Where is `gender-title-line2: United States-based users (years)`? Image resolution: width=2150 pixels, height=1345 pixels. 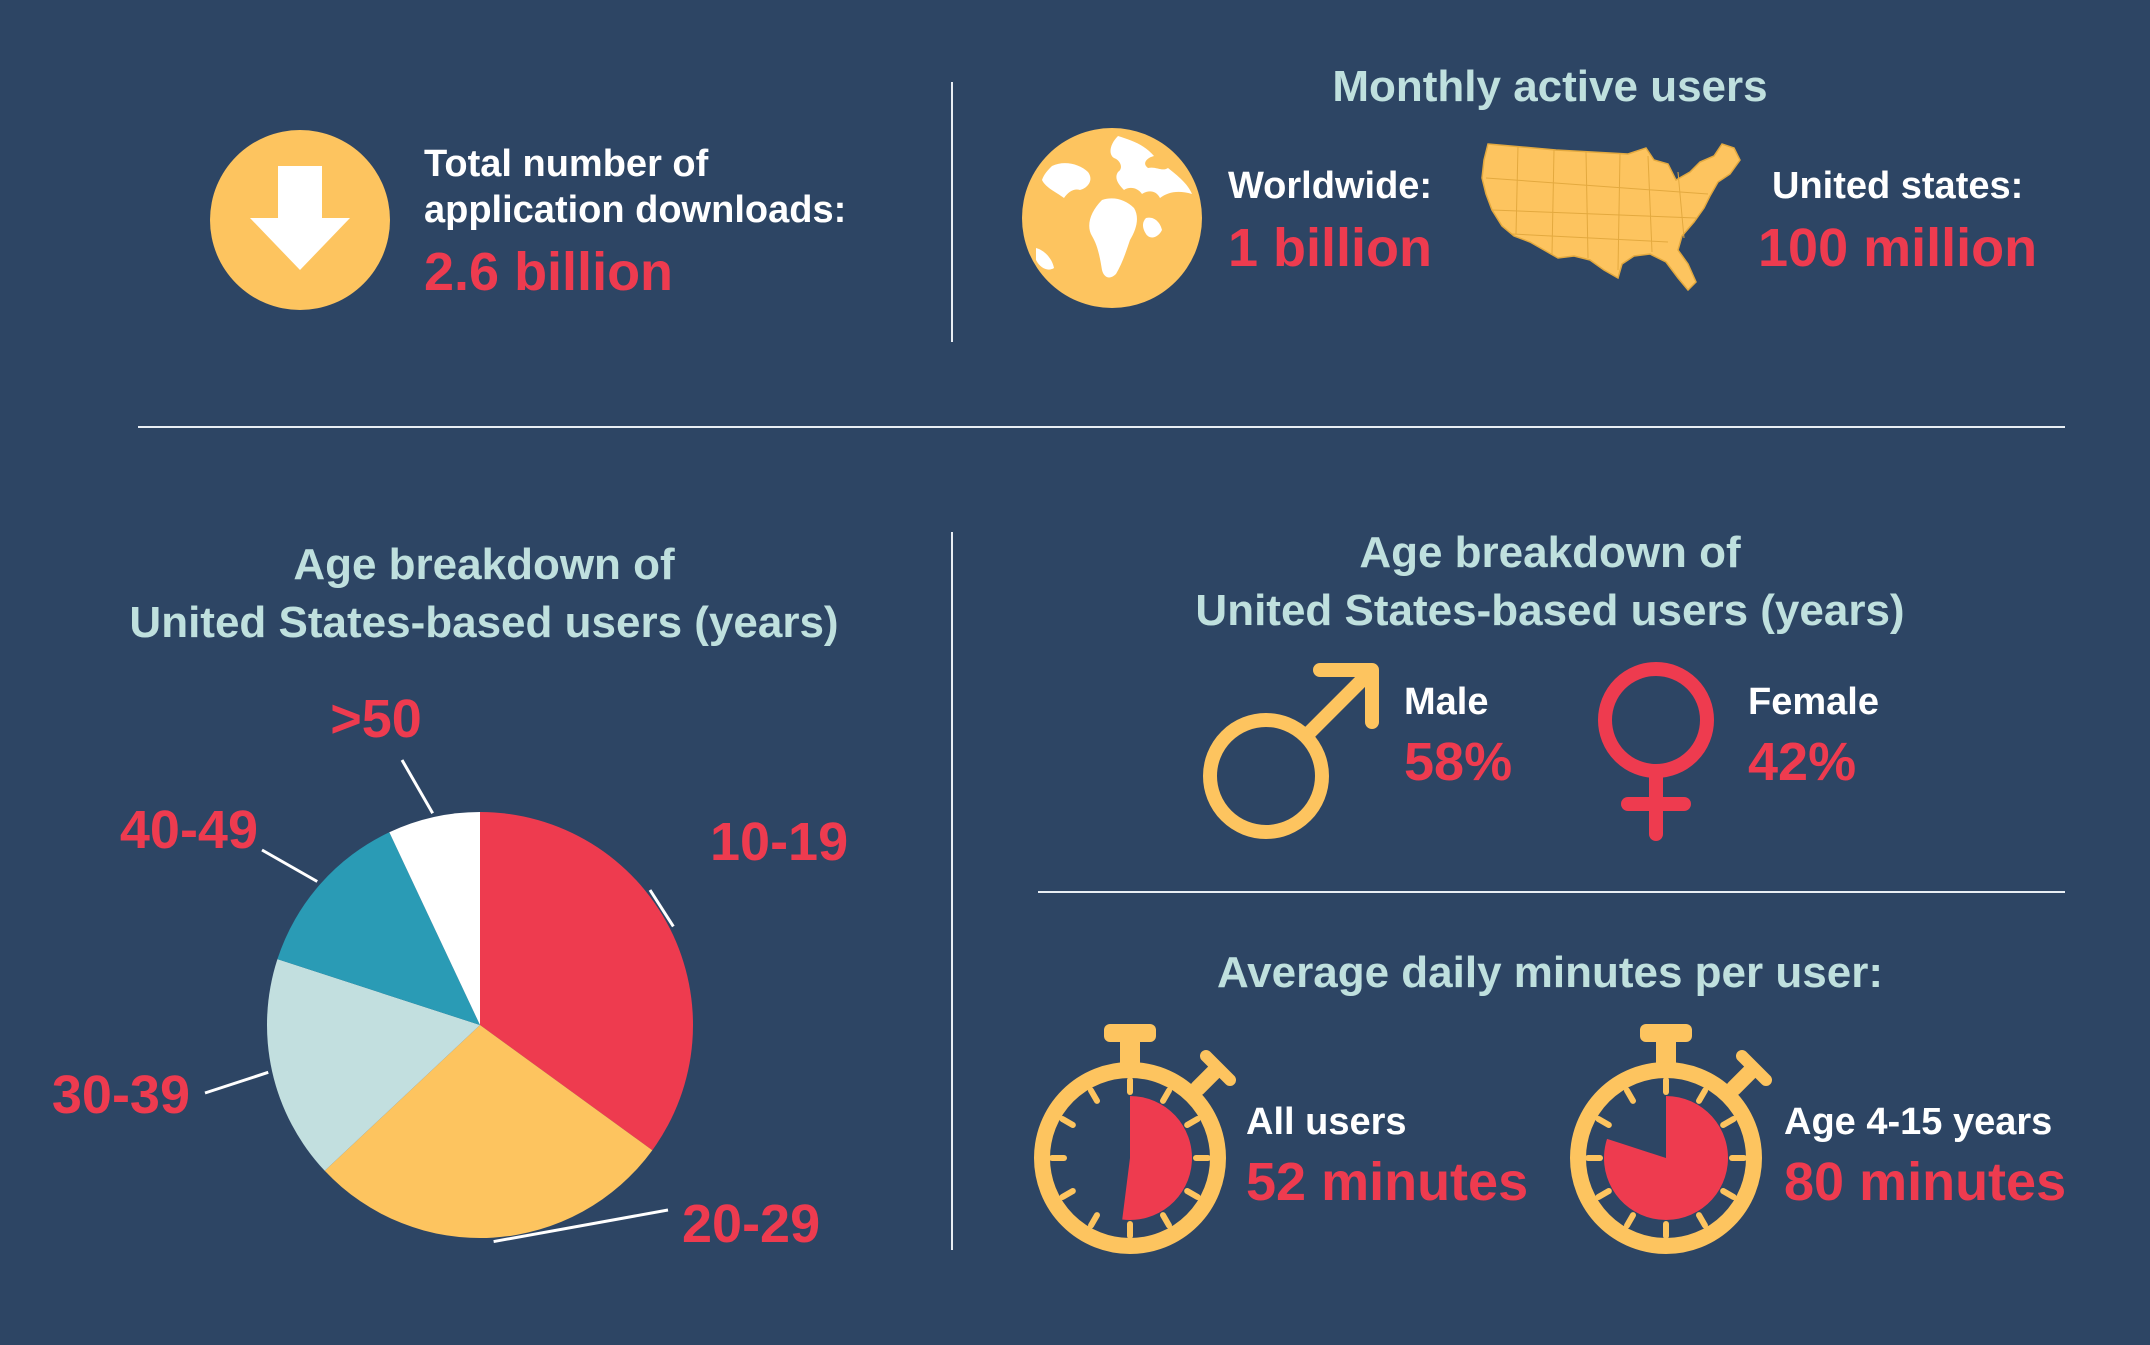
gender-title-line2: United States-based users (years) is located at coordinates (1550, 610).